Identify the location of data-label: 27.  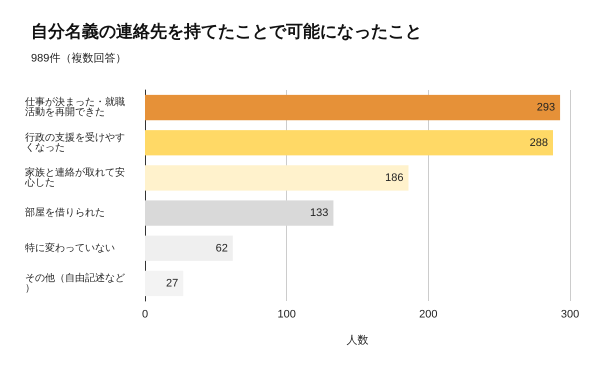
(172, 283).